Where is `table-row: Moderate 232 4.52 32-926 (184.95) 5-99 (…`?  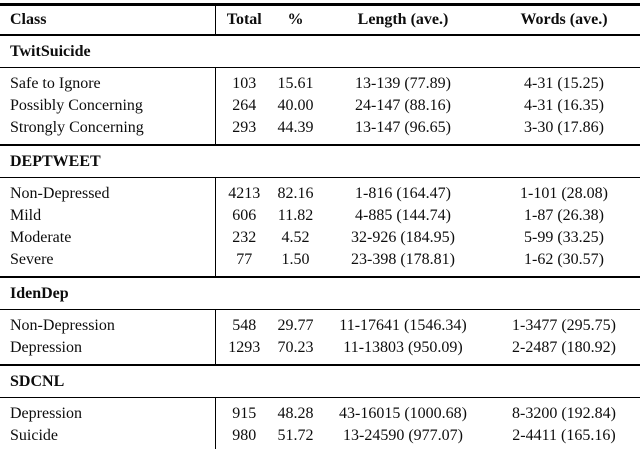
table-row: Moderate 232 4.52 32-926 (184.95) 5-99 (… is located at coordinates (320, 238).